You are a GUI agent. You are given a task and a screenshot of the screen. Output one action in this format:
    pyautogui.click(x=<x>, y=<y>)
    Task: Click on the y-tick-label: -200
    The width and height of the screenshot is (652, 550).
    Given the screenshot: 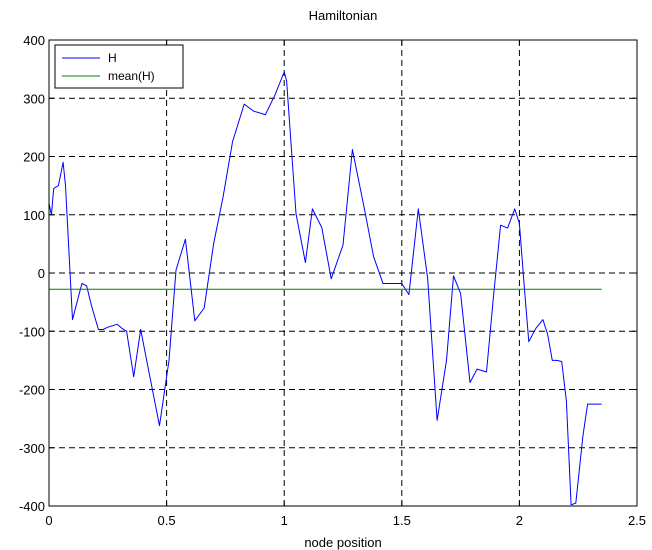 What is the action you would take?
    pyautogui.click(x=32, y=390)
    